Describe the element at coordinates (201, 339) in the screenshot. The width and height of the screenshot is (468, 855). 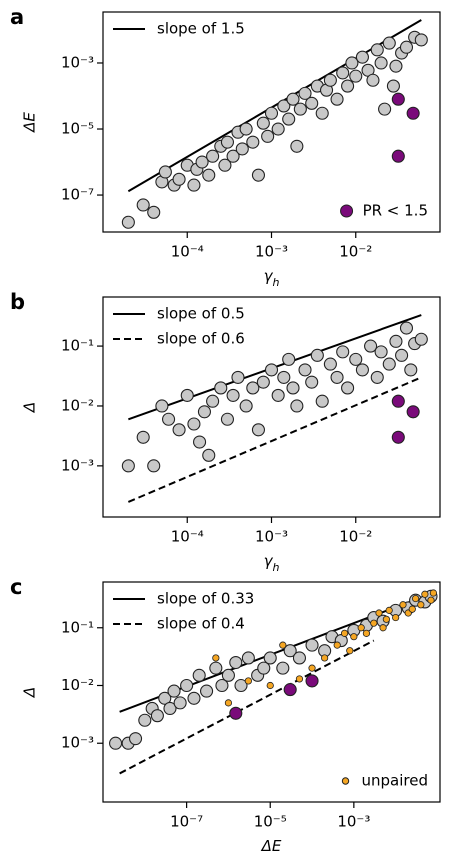
I see `legend-label: slope of 0.6` at that location.